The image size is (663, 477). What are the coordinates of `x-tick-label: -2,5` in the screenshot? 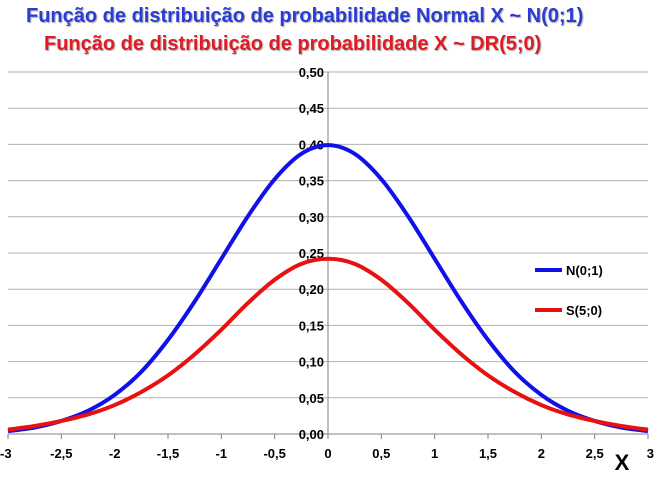 It's located at (61, 453).